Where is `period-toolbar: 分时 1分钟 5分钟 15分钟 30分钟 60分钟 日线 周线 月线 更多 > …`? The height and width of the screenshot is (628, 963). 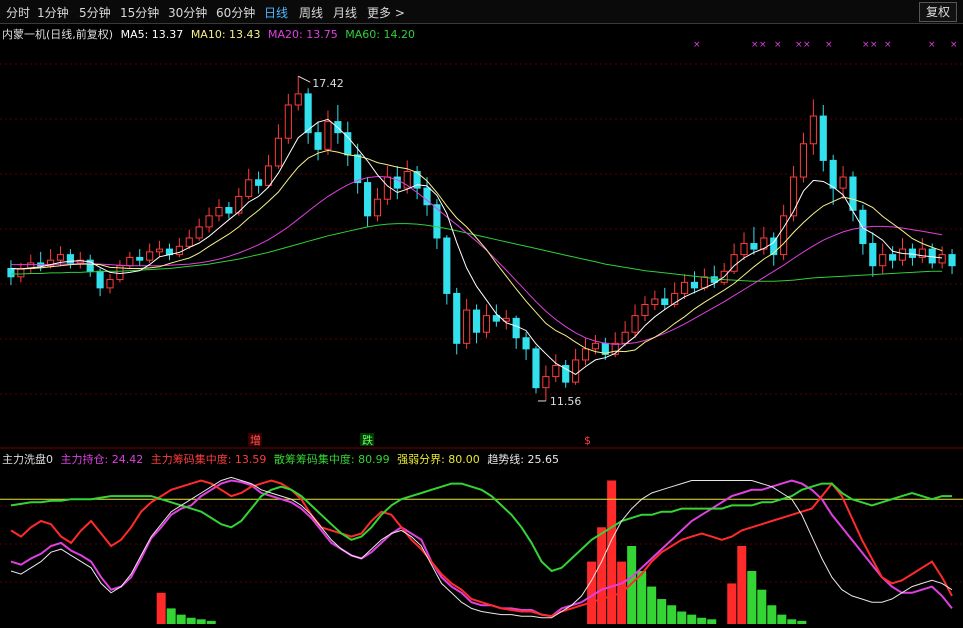 period-toolbar: 分时 1分钟 5分钟 15分钟 30分钟 60分钟 日线 周线 月线 更多 > … is located at coordinates (481, 12).